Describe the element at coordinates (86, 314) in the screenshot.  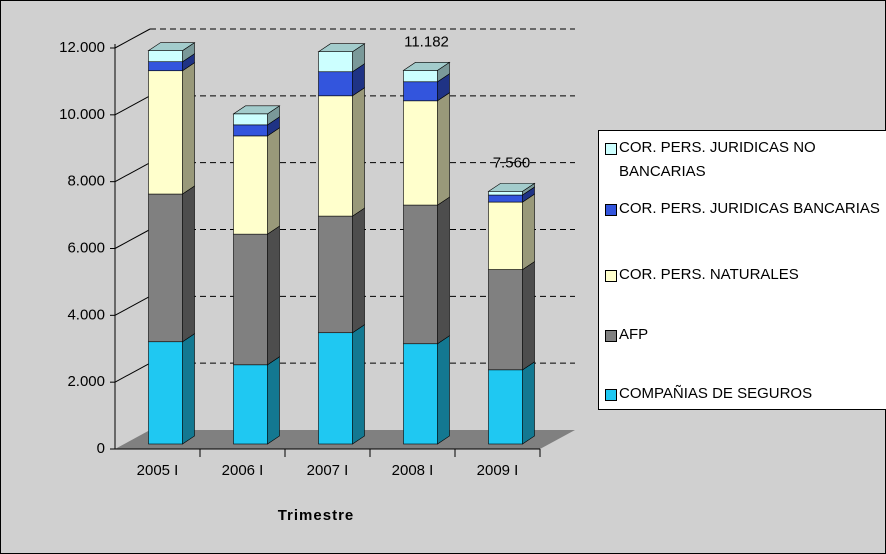
I see `y-tick-label: 4.000` at that location.